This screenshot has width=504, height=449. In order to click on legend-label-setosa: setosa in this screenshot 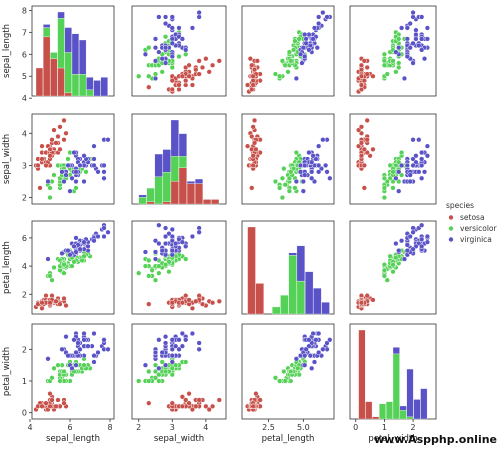, I will do `click(472, 217)`.